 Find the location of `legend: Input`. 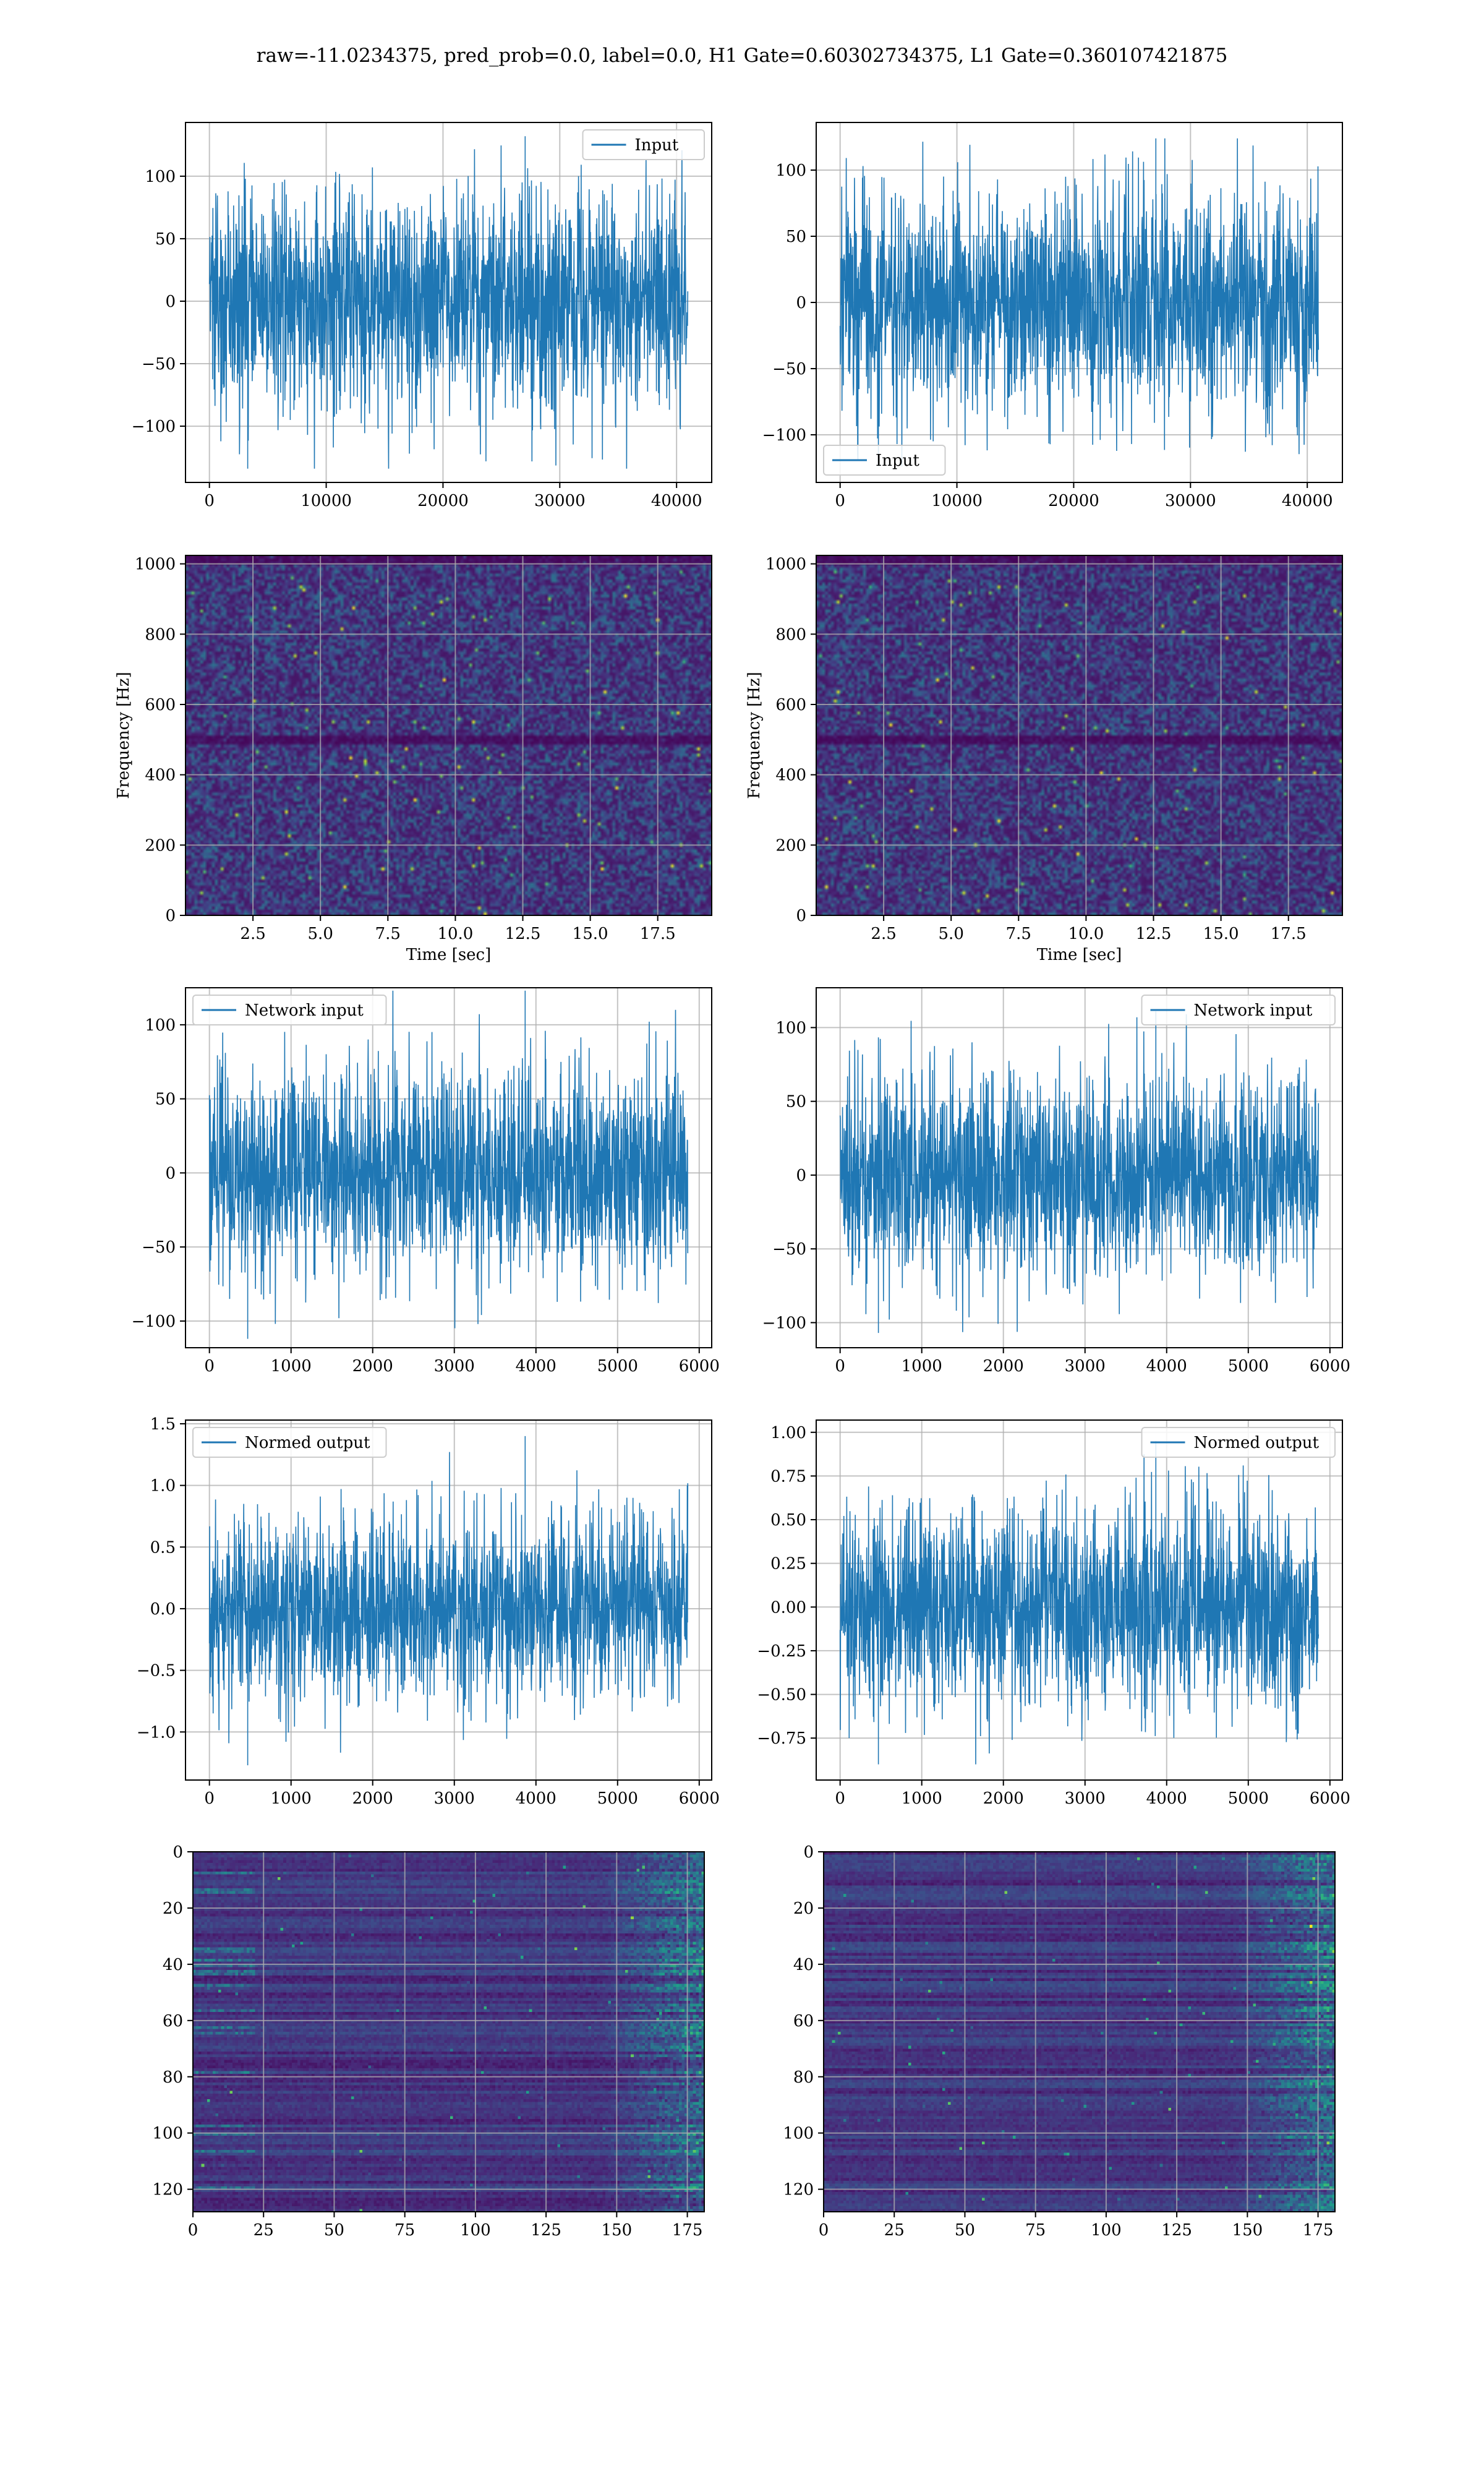

legend: Input is located at coordinates (884, 460).